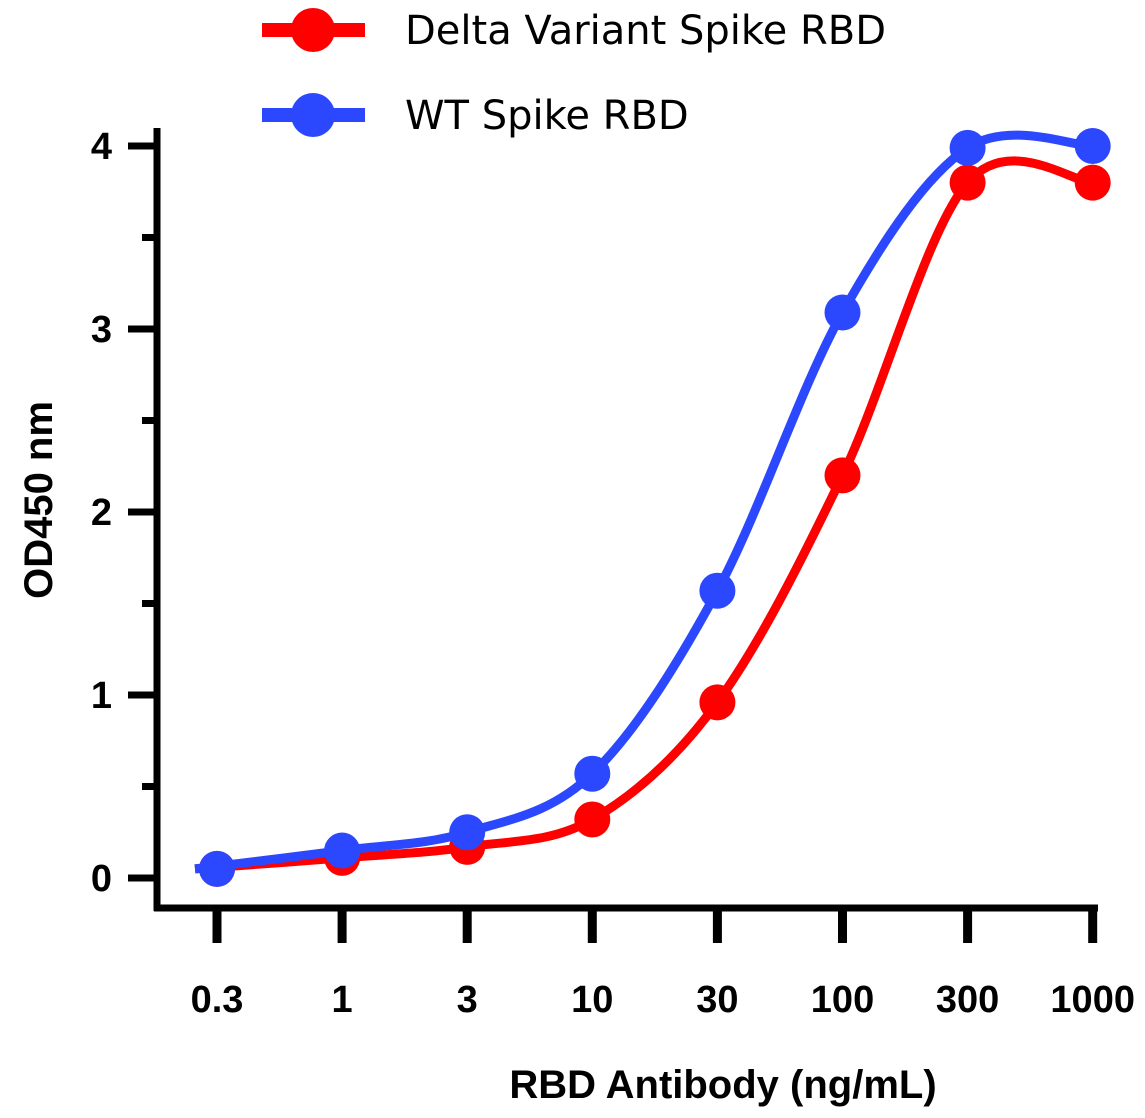  Describe the element at coordinates (592, 1000) in the screenshot. I see `x-tick-label: 10` at that location.